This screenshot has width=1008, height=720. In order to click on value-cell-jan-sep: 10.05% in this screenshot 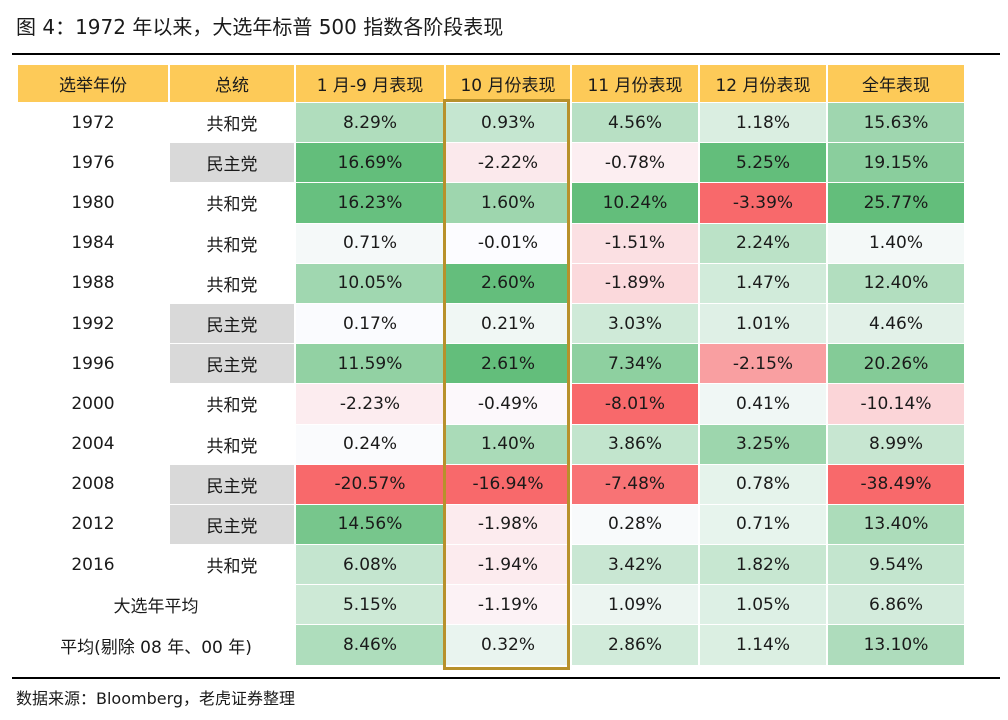, I will do `click(370, 283)`.